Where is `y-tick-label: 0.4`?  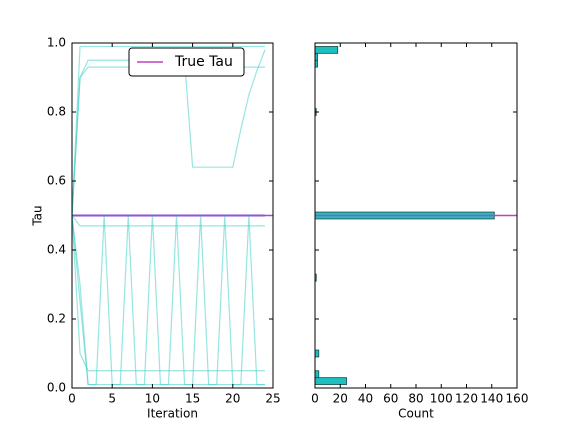 y-tick-label: 0.4 is located at coordinates (56, 250).